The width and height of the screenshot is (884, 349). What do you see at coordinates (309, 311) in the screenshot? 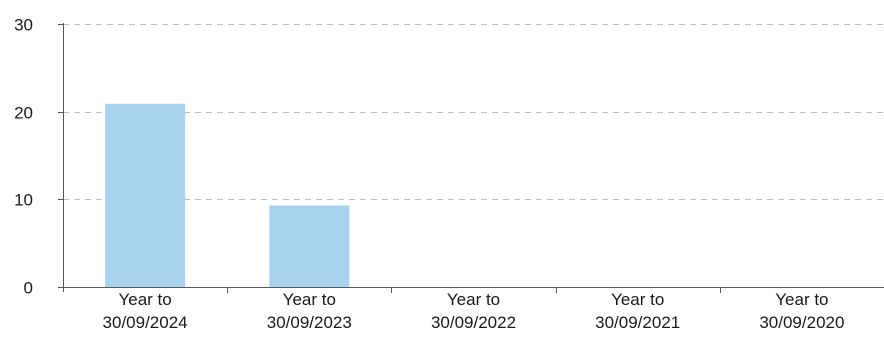
I see `category-label-1: Year to 30/09/2023` at bounding box center [309, 311].